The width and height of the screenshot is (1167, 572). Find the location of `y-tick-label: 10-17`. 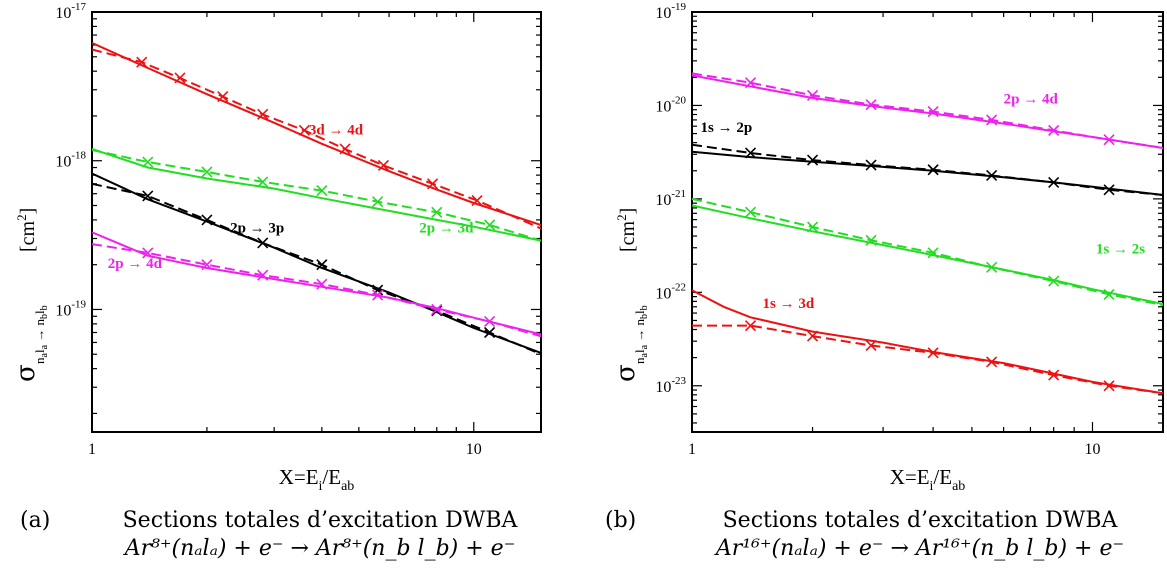

y-tick-label: 10-17 is located at coordinates (70, 11).